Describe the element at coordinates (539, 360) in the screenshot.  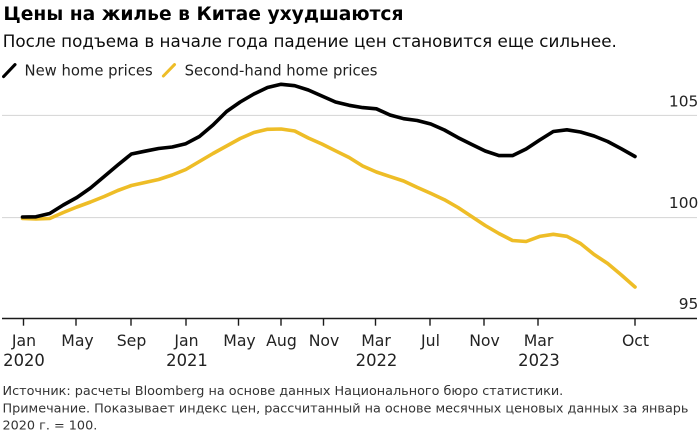
I see `svg-text: 2023` at that location.